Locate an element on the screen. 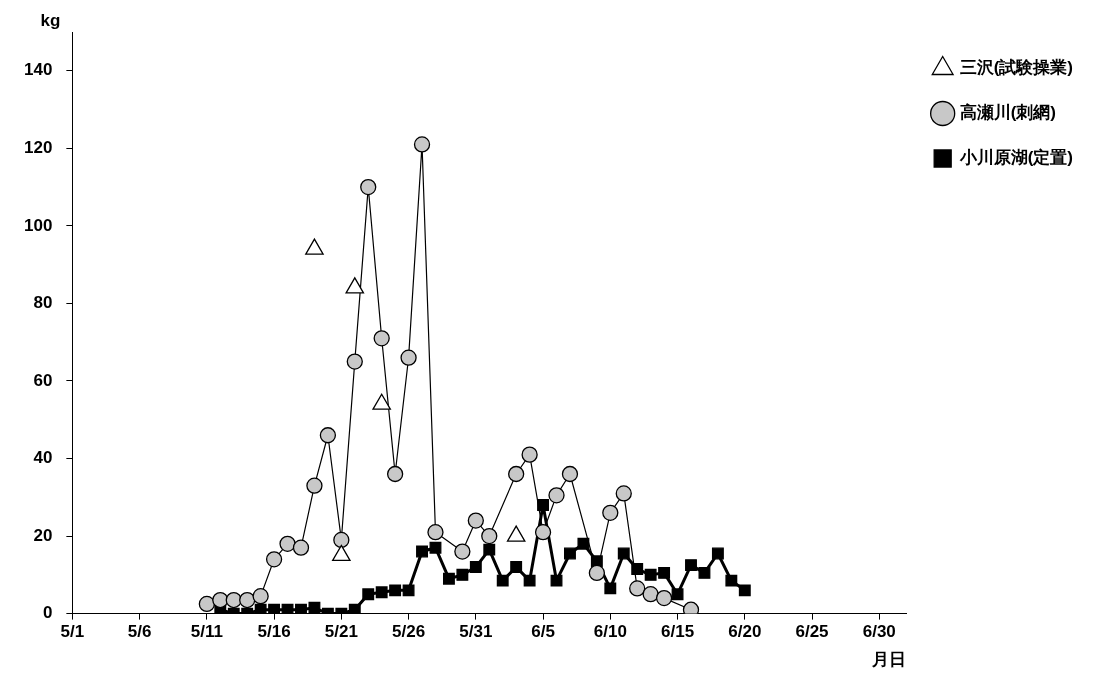 The image size is (1093, 686). x-tick-label: 5/16 is located at coordinates (274, 632).